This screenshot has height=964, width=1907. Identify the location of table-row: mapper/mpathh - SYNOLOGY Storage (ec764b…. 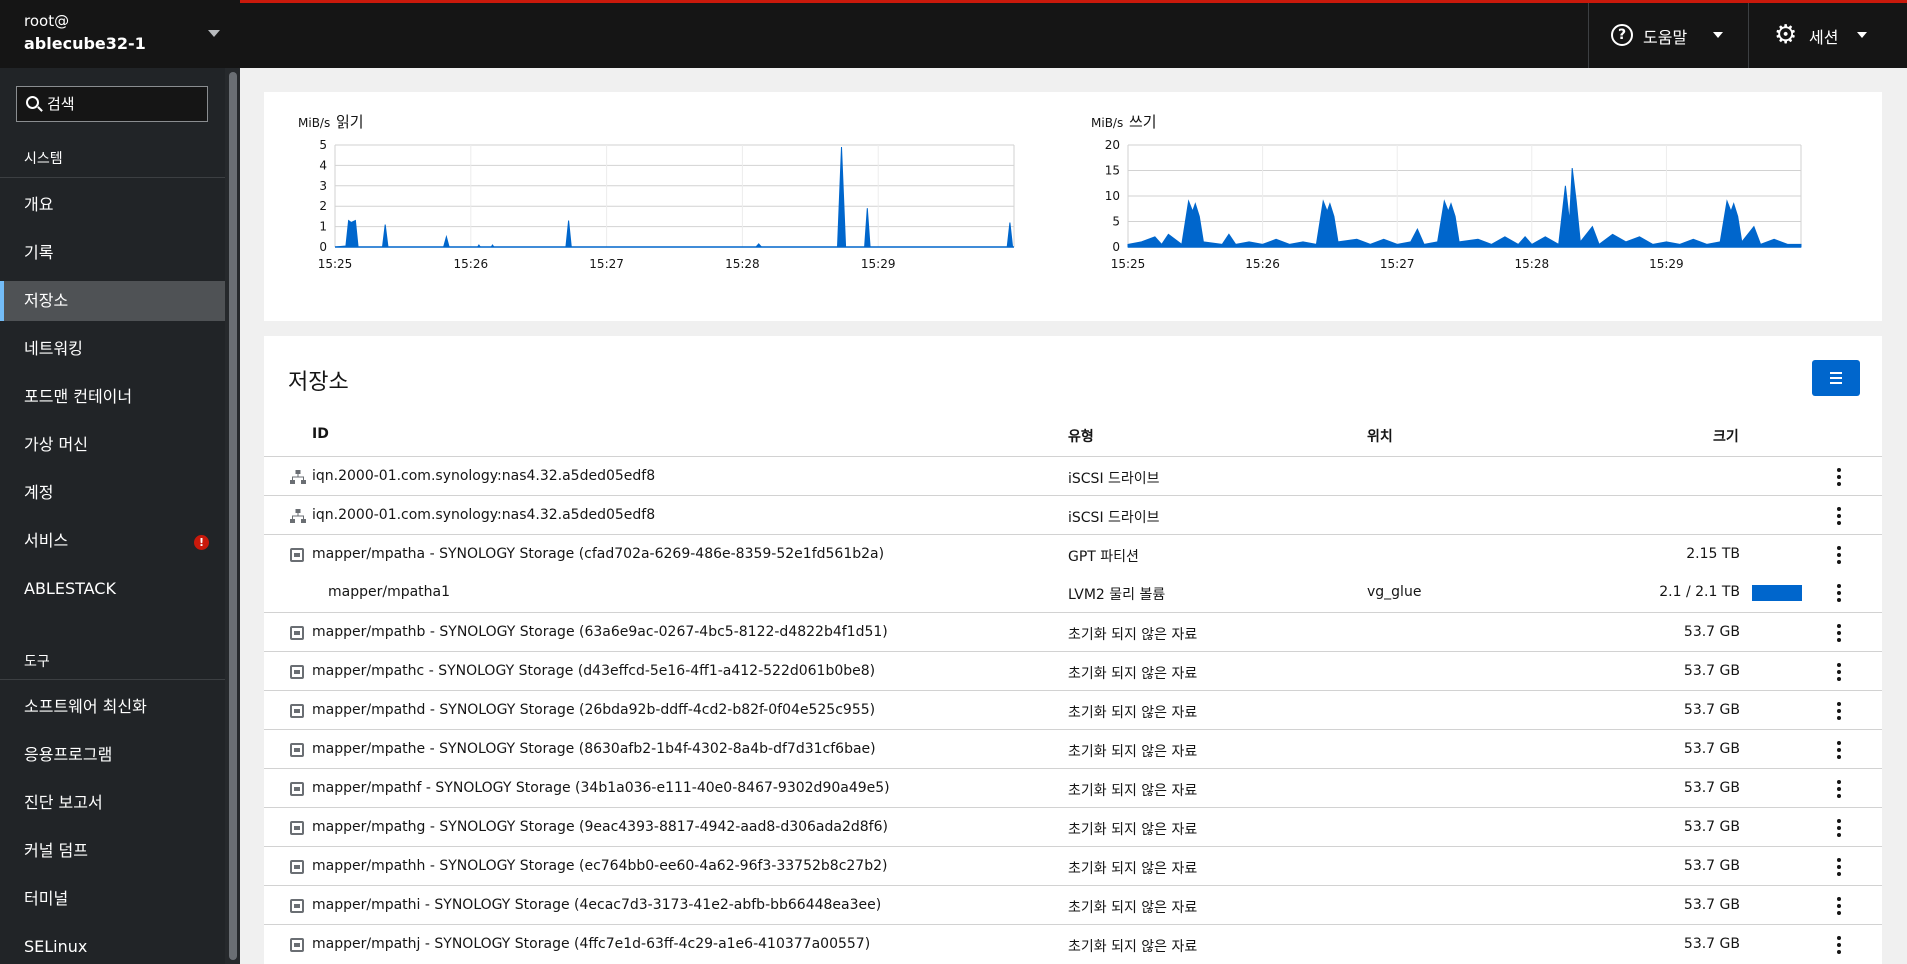
(1073, 865).